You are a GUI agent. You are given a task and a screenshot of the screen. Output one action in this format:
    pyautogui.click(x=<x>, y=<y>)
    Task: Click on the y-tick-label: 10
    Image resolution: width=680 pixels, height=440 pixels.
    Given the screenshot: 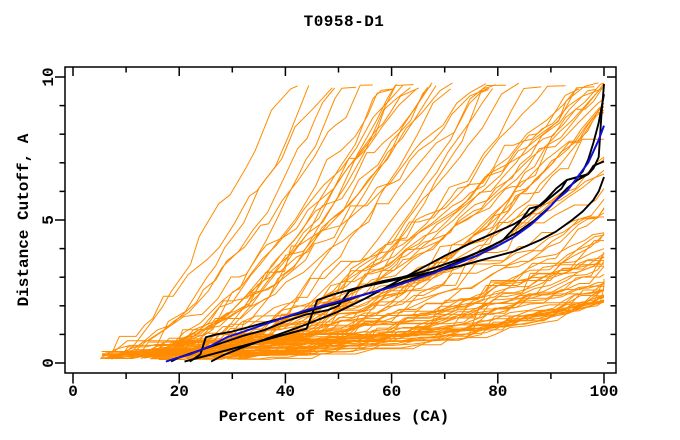 What is the action you would take?
    pyautogui.click(x=49, y=77)
    